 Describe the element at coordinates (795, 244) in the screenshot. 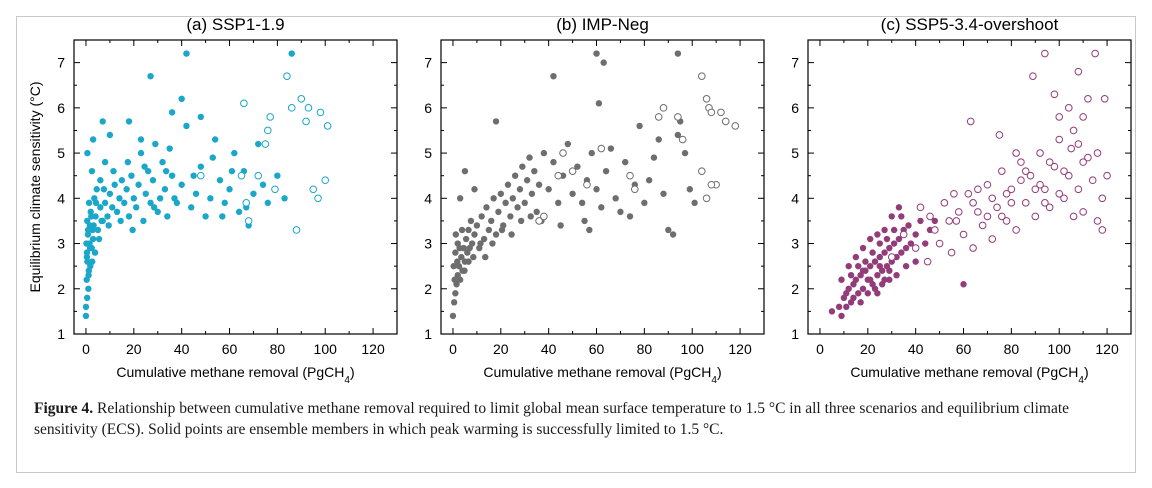

I see `y-tick-label-c: 3` at that location.